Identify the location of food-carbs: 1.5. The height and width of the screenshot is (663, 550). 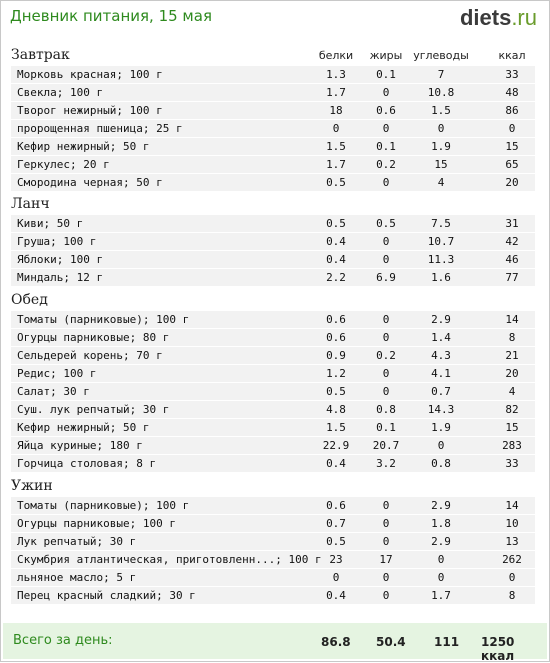
(441, 110).